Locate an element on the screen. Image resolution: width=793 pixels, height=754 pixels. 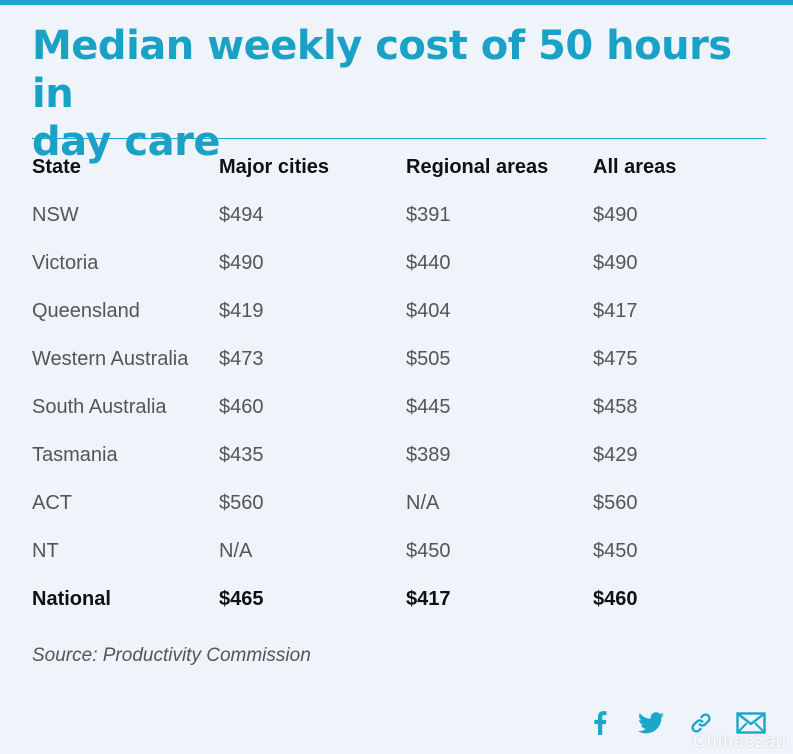
header-state: State is located at coordinates (56, 166).